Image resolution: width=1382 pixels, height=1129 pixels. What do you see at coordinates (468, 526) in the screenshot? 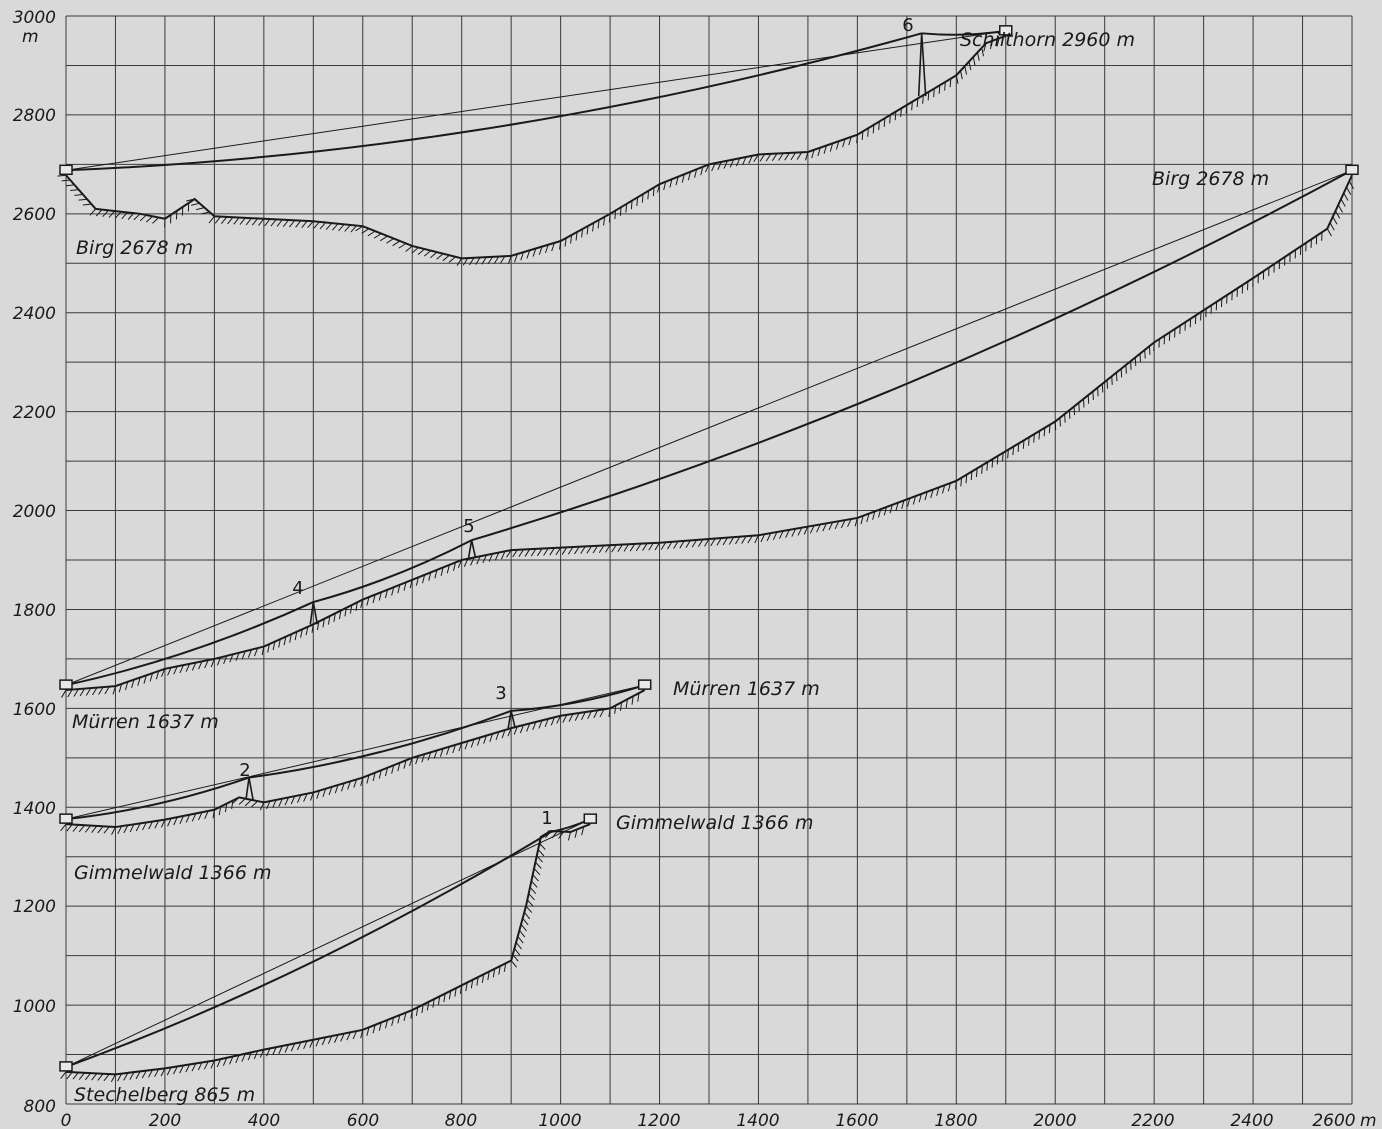
I see `tower-label-5: 5` at bounding box center [468, 526].